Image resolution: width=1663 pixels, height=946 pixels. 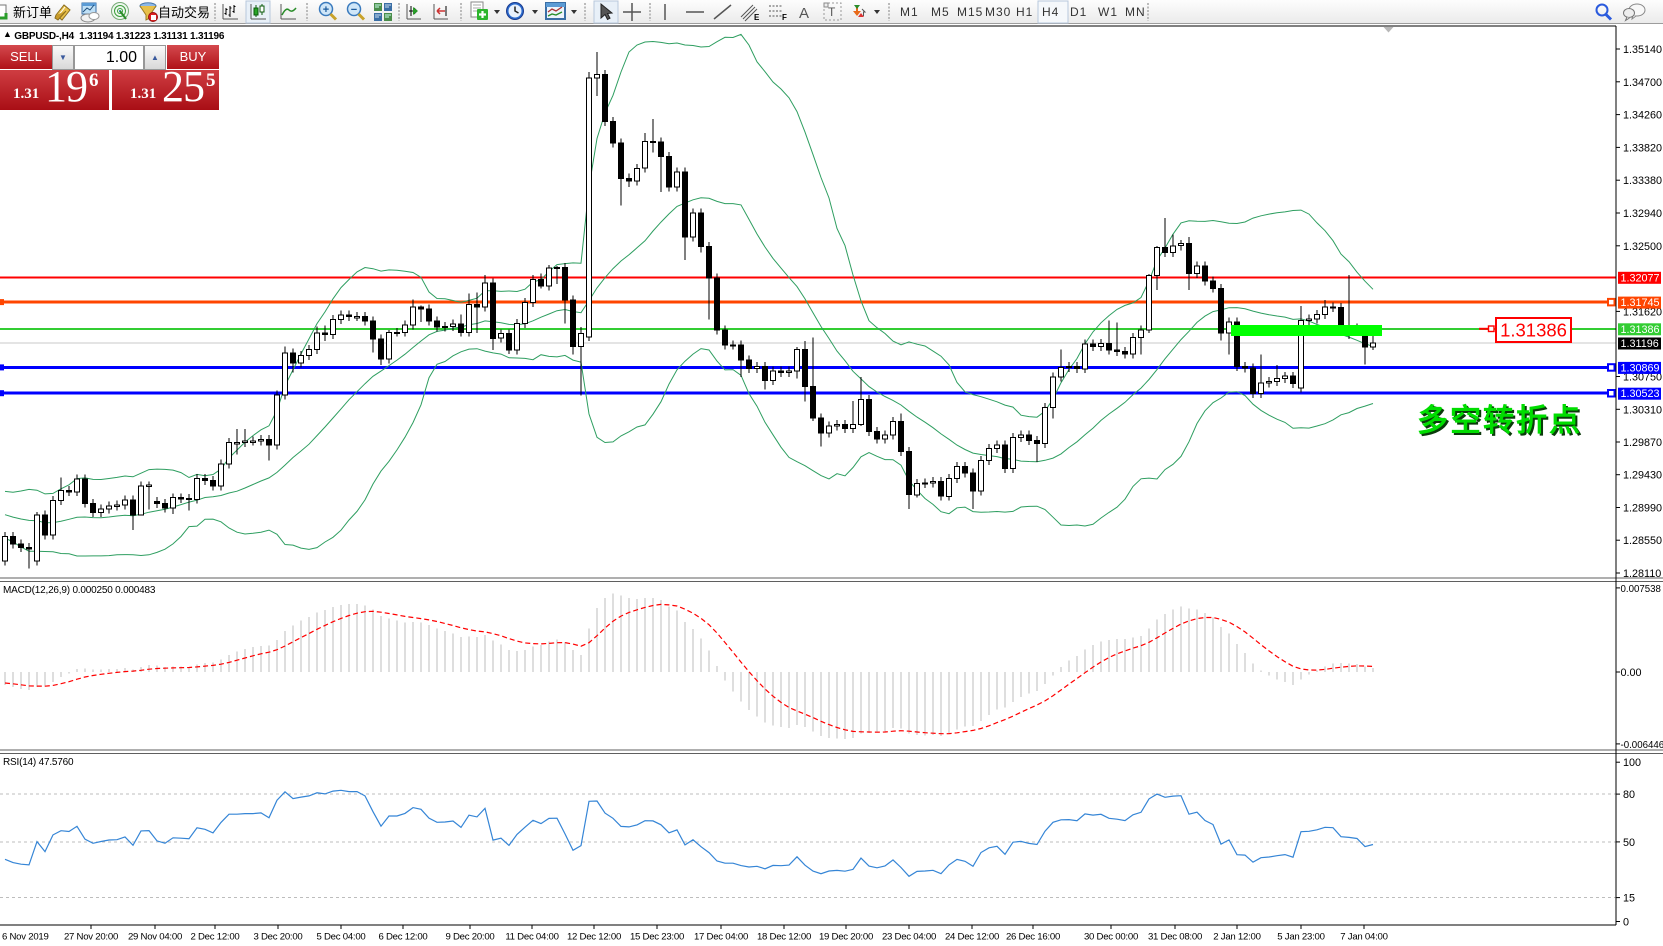 I want to click on svg-text: 6 Dec 12:00, so click(x=403, y=937).